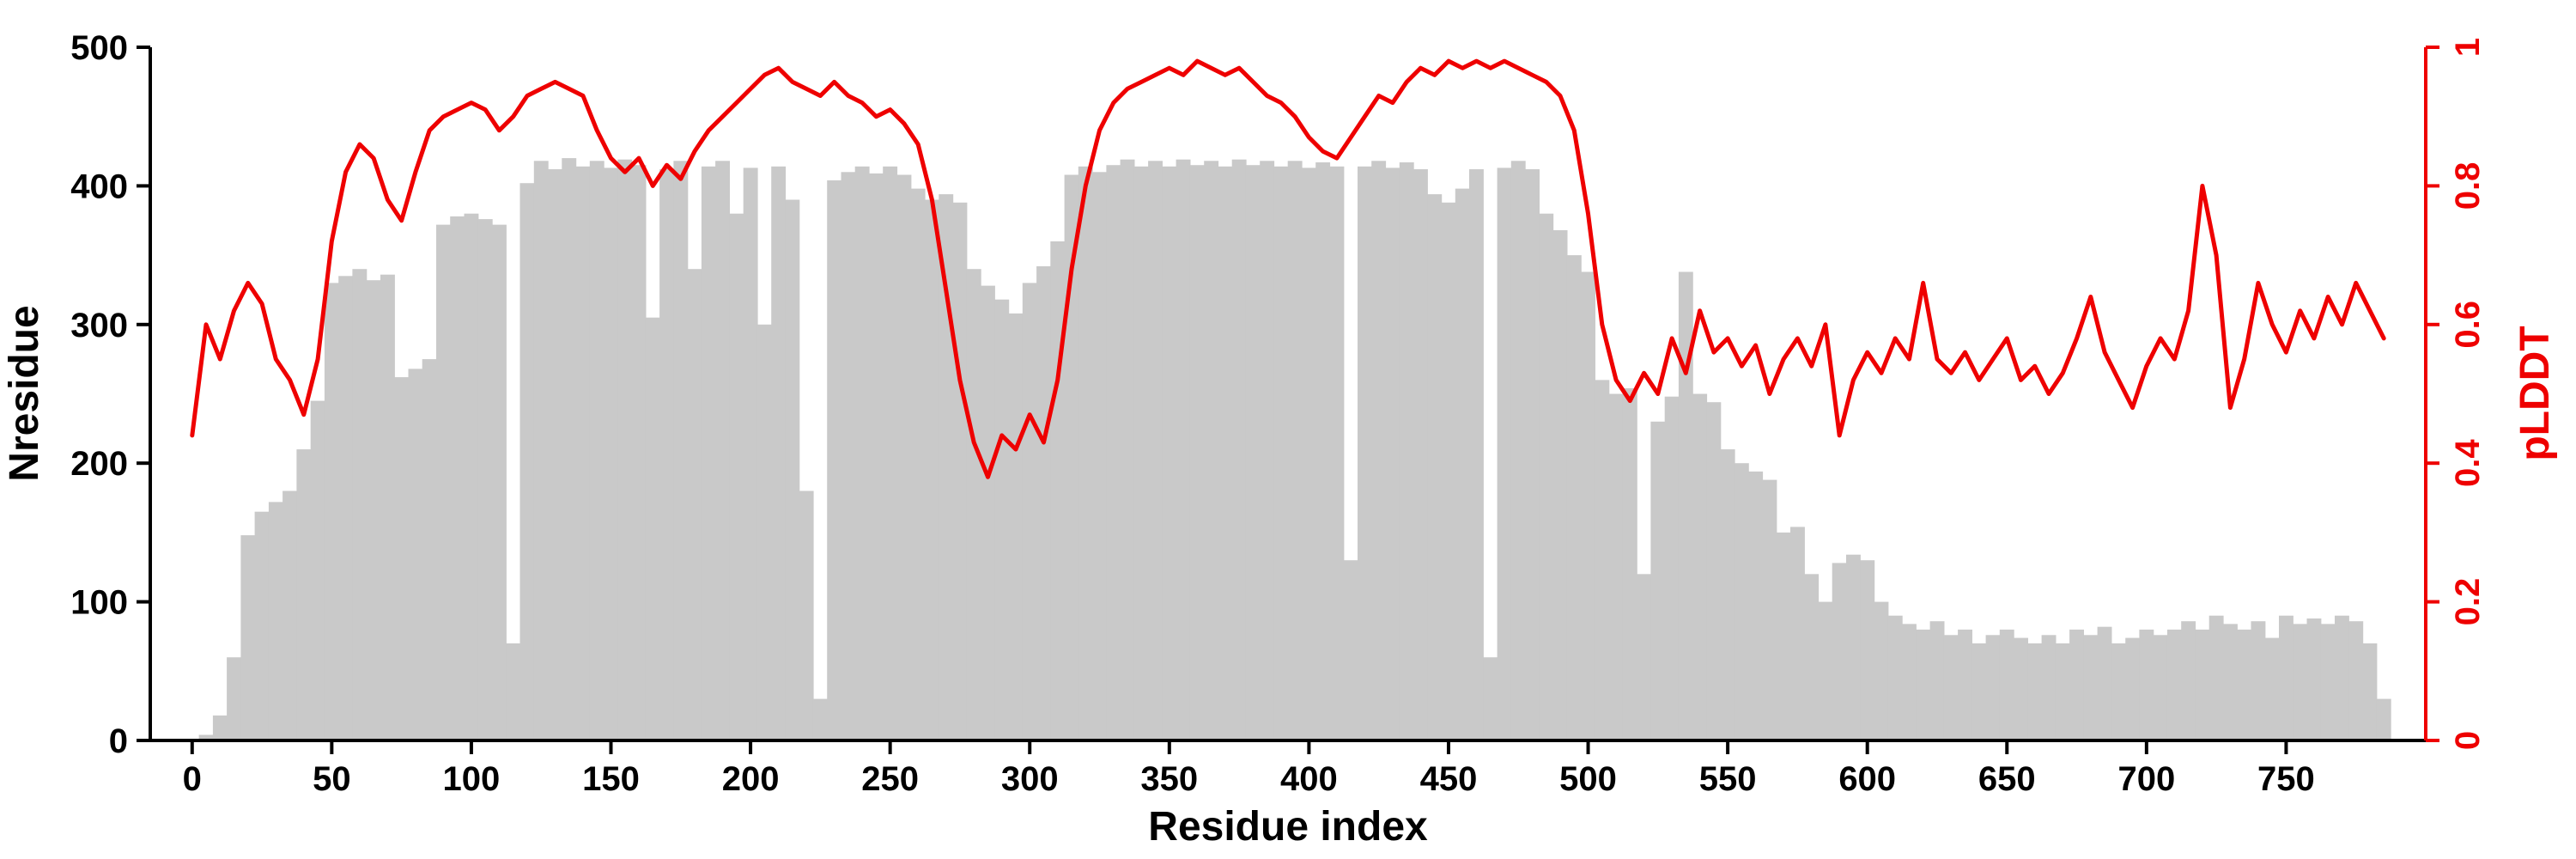  I want to click on x-tick-label: 50, so click(332, 779).